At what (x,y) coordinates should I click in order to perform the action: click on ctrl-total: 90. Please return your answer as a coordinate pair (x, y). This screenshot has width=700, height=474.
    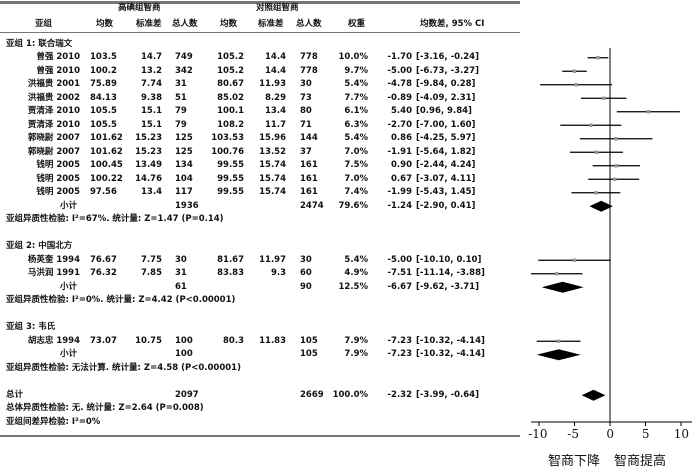
    Looking at the image, I should click on (306, 286).